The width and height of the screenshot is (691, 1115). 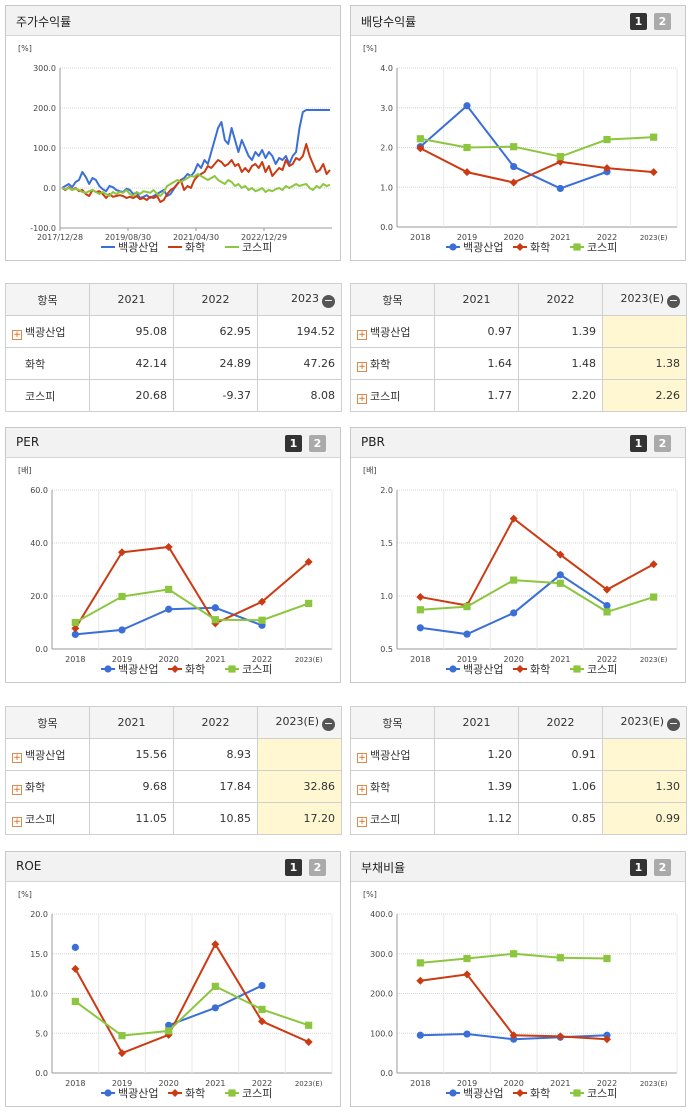 I want to click on y-tick-label: 1.0, so click(x=386, y=596).